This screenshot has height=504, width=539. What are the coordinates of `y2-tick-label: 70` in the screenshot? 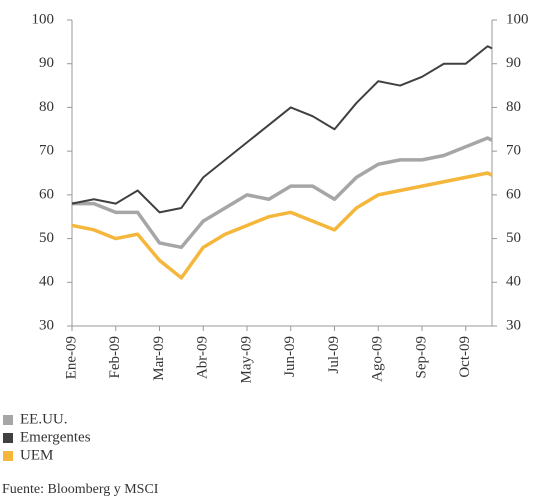 It's located at (513, 151).